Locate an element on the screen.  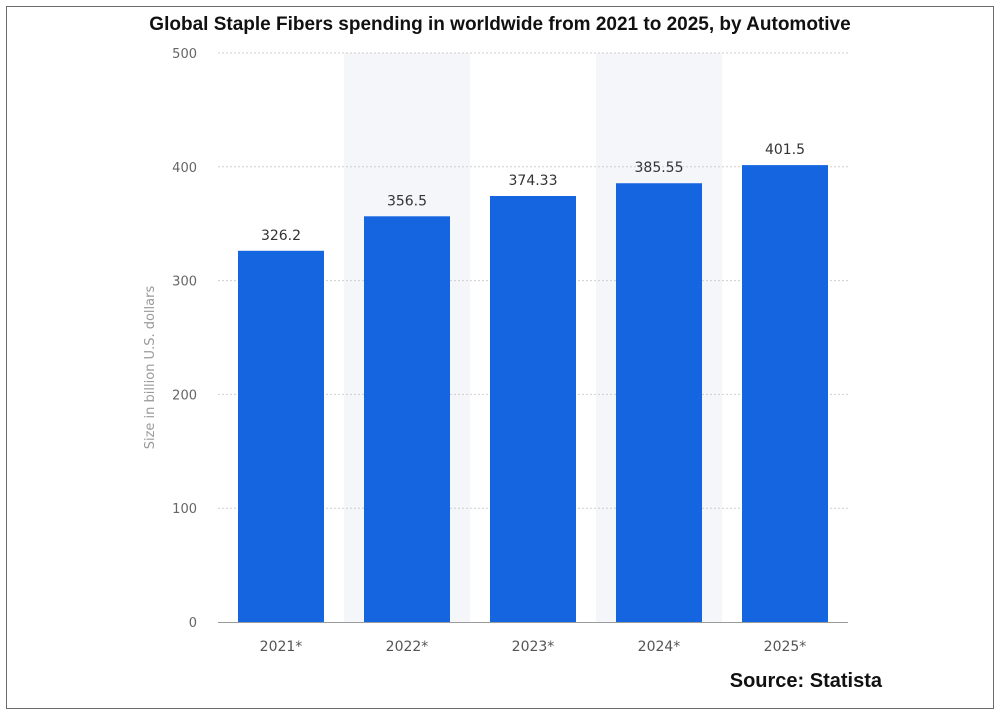
data-label: 401.5 is located at coordinates (785, 150).